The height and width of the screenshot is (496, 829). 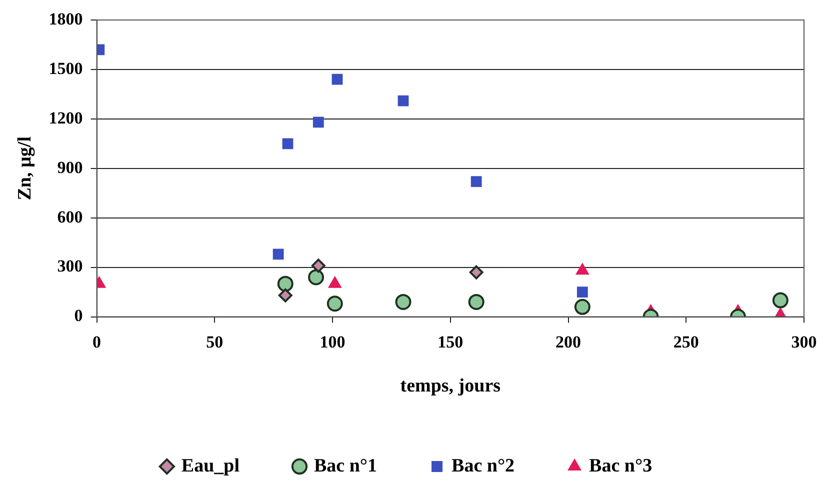 I want to click on x-tick-label: 50, so click(x=215, y=342).